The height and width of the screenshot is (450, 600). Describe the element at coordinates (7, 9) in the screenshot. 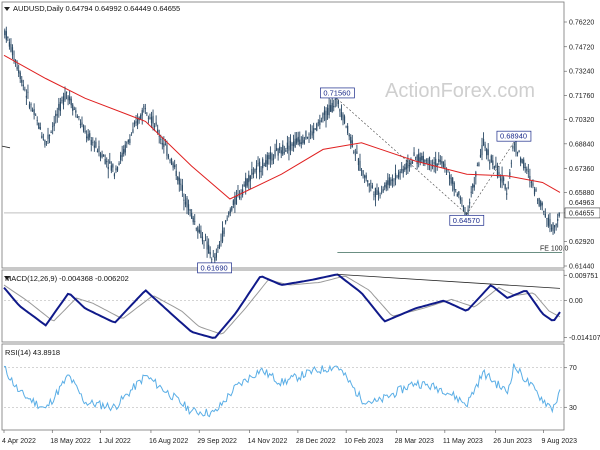

I see `collapse-triangle-icon` at that location.